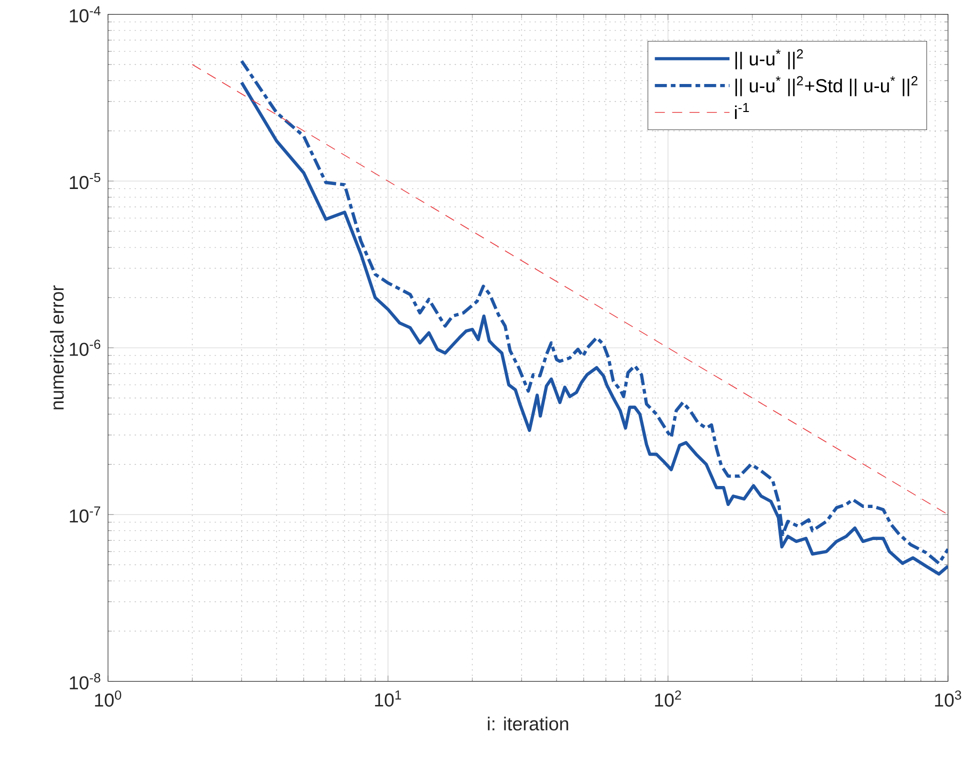  Describe the element at coordinates (108, 698) in the screenshot. I see `x-tick-label: 10$^{0}$` at that location.